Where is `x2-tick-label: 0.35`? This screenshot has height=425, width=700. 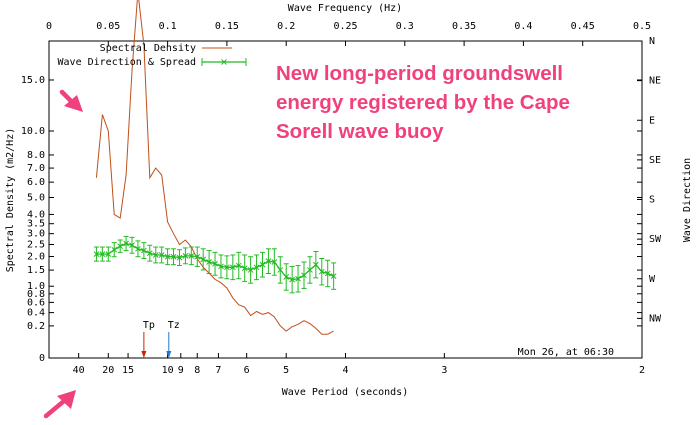 x2-tick-label: 0.35 is located at coordinates (464, 26).